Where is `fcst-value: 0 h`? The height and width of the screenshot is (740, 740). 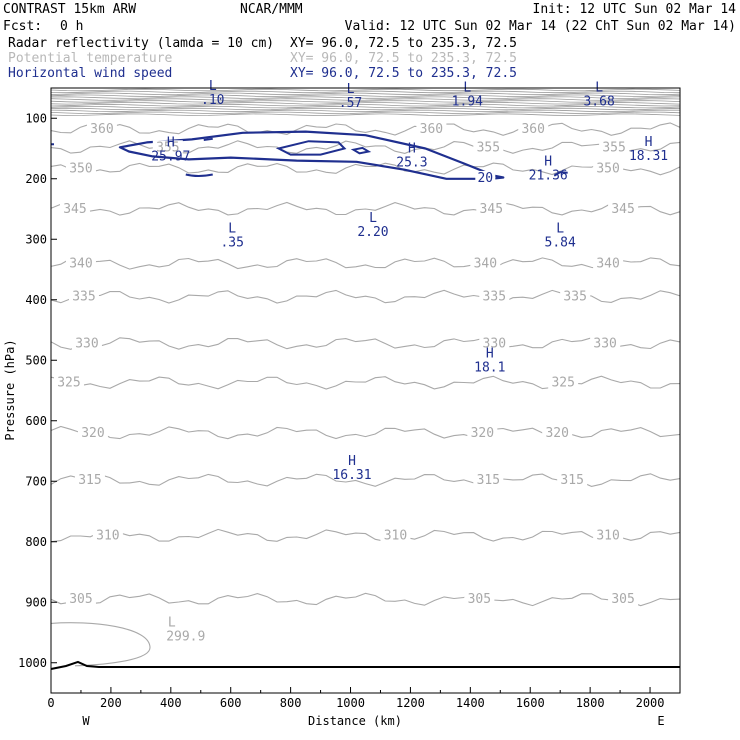
fcst-value: 0 h is located at coordinates (71, 26).